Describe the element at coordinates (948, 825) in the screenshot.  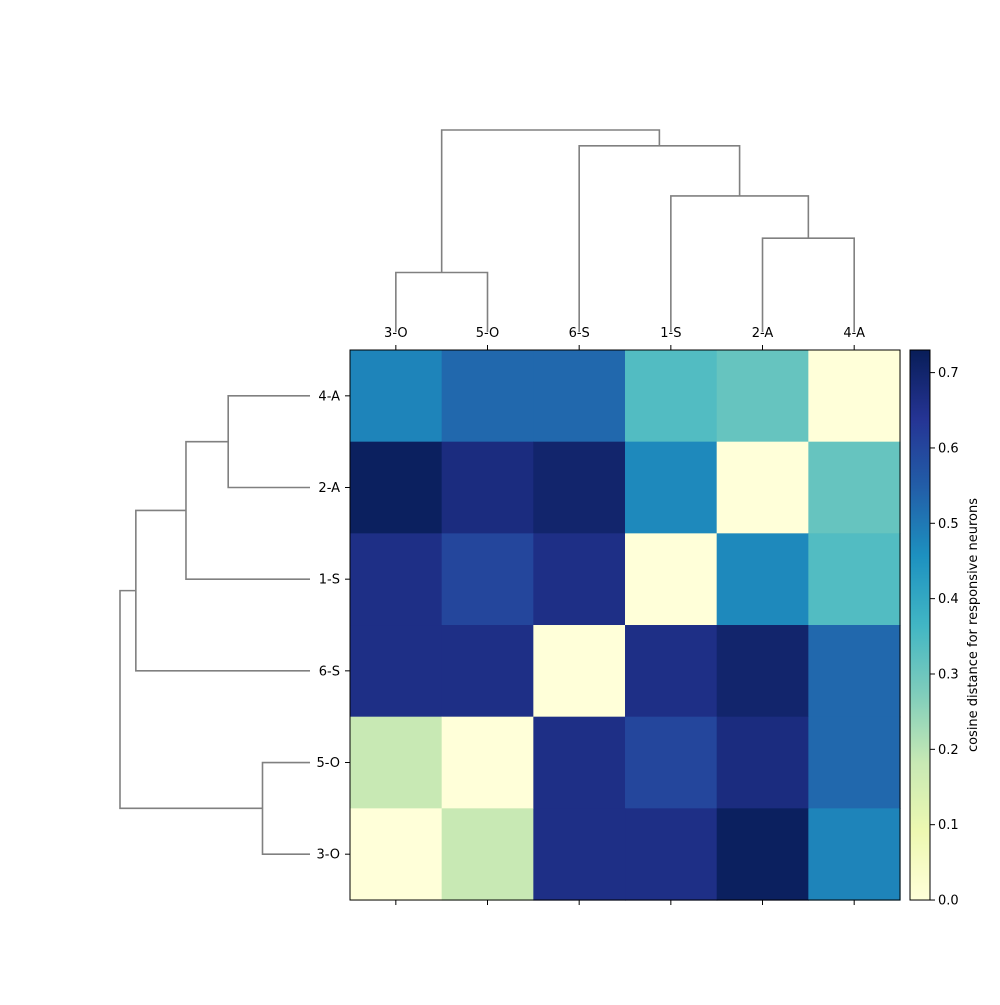
I see `colorbar-tick-label: 0.1` at that location.